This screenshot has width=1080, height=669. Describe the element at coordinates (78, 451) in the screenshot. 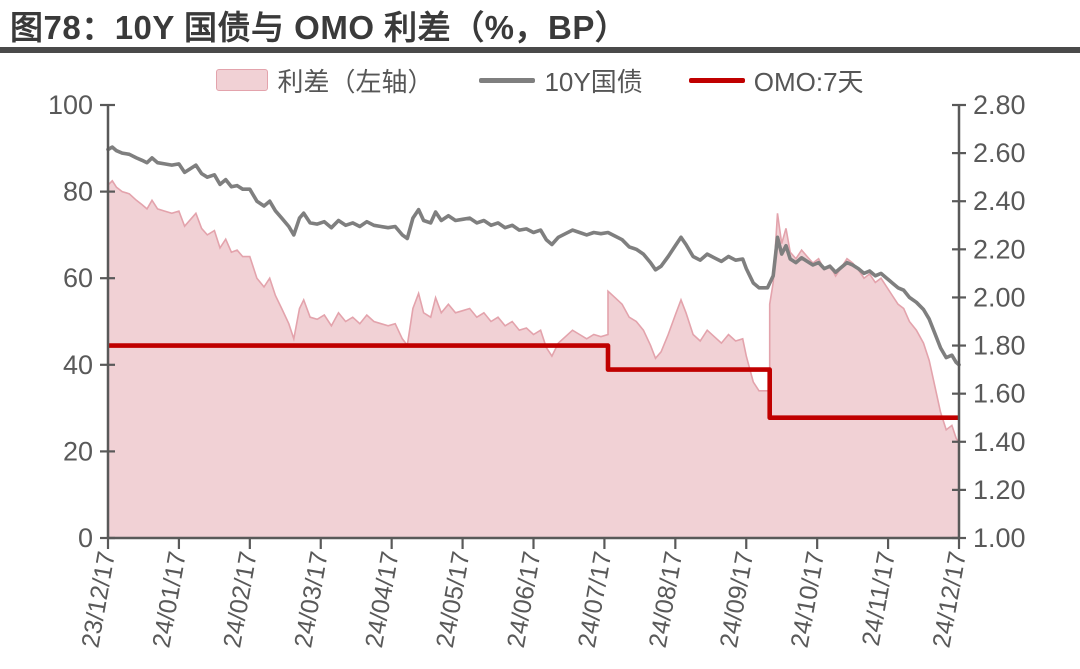

I see `left-tick-label: 20` at that location.